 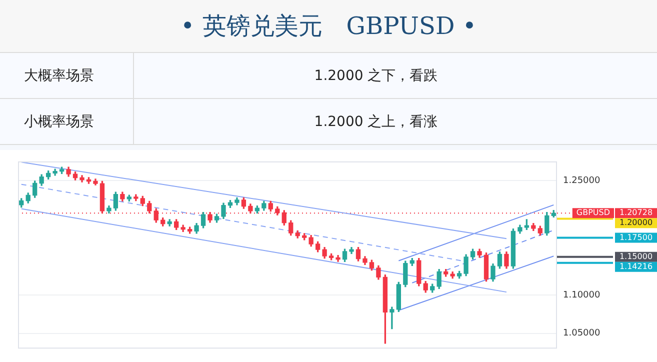 What do you see at coordinates (636, 223) in the screenshot?
I see `ref-line-label: 1.20000` at bounding box center [636, 223].